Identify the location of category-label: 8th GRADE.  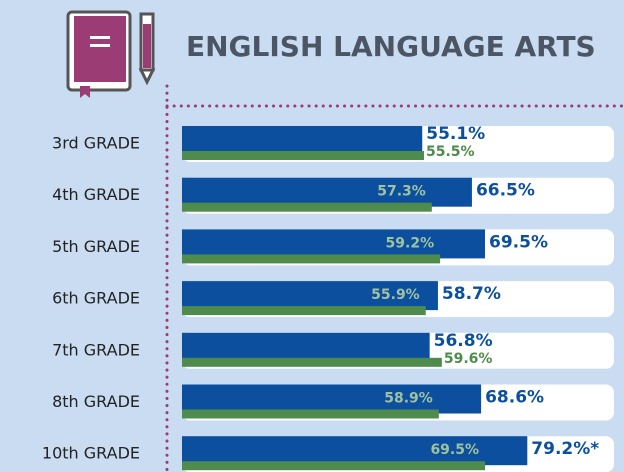
(96, 401).